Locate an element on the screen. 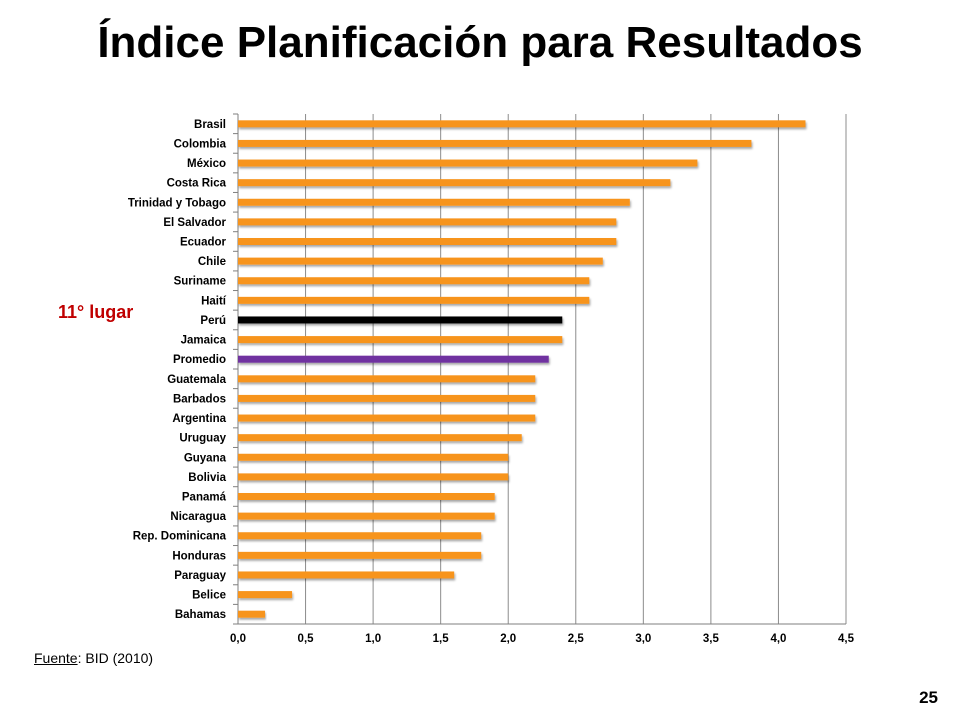 The height and width of the screenshot is (720, 960). category-label: Costa Rica is located at coordinates (197, 184).